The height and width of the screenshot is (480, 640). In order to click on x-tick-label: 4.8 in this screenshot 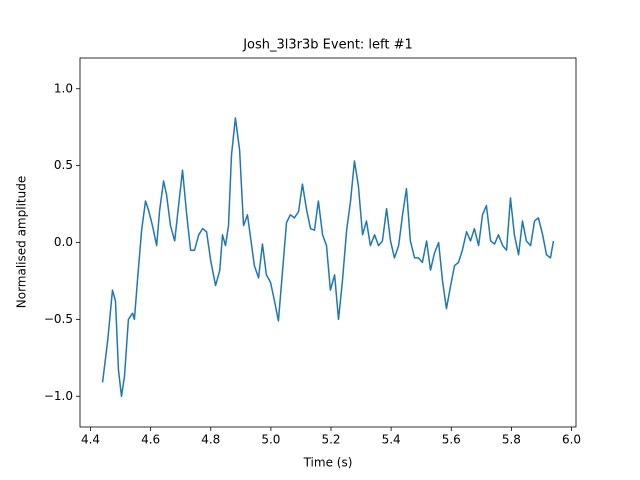, I will do `click(210, 440)`.